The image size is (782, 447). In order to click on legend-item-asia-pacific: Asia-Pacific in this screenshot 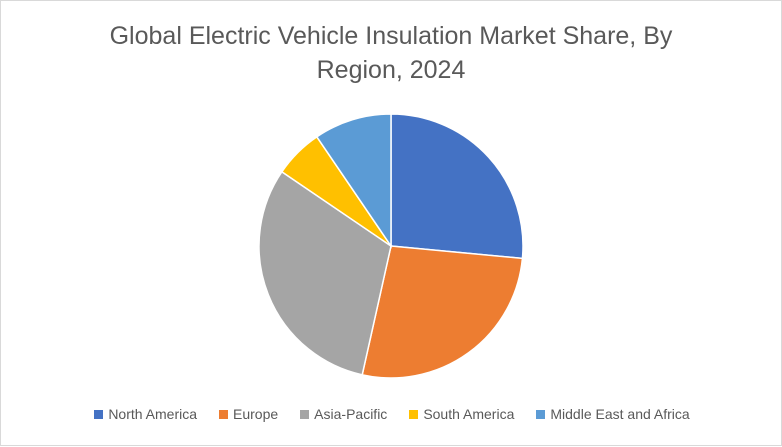, I will do `click(343, 414)`.